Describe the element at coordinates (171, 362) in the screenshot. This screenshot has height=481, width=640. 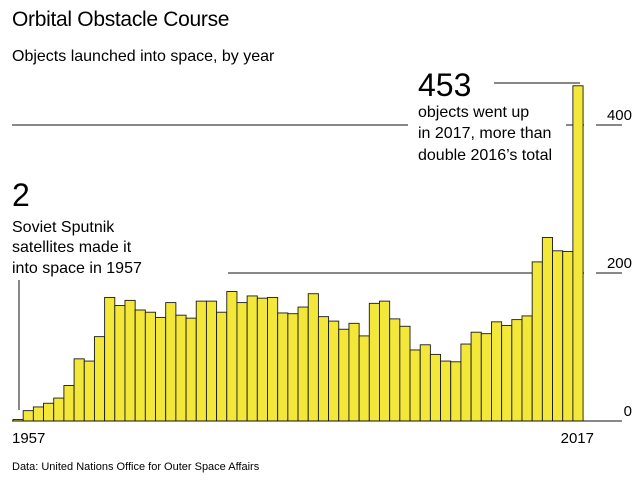
I see `bar-1977` at that location.